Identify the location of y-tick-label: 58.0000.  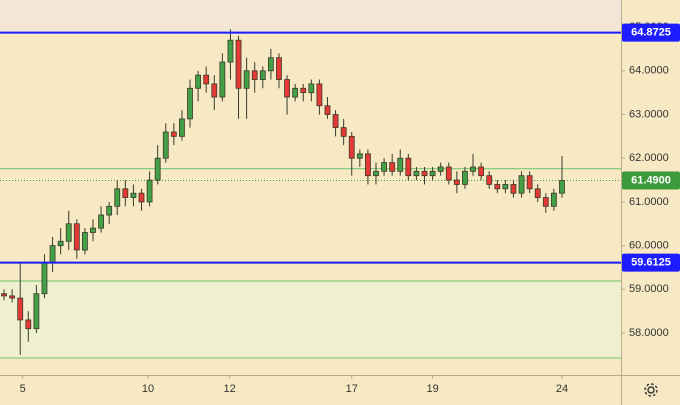
(649, 333).